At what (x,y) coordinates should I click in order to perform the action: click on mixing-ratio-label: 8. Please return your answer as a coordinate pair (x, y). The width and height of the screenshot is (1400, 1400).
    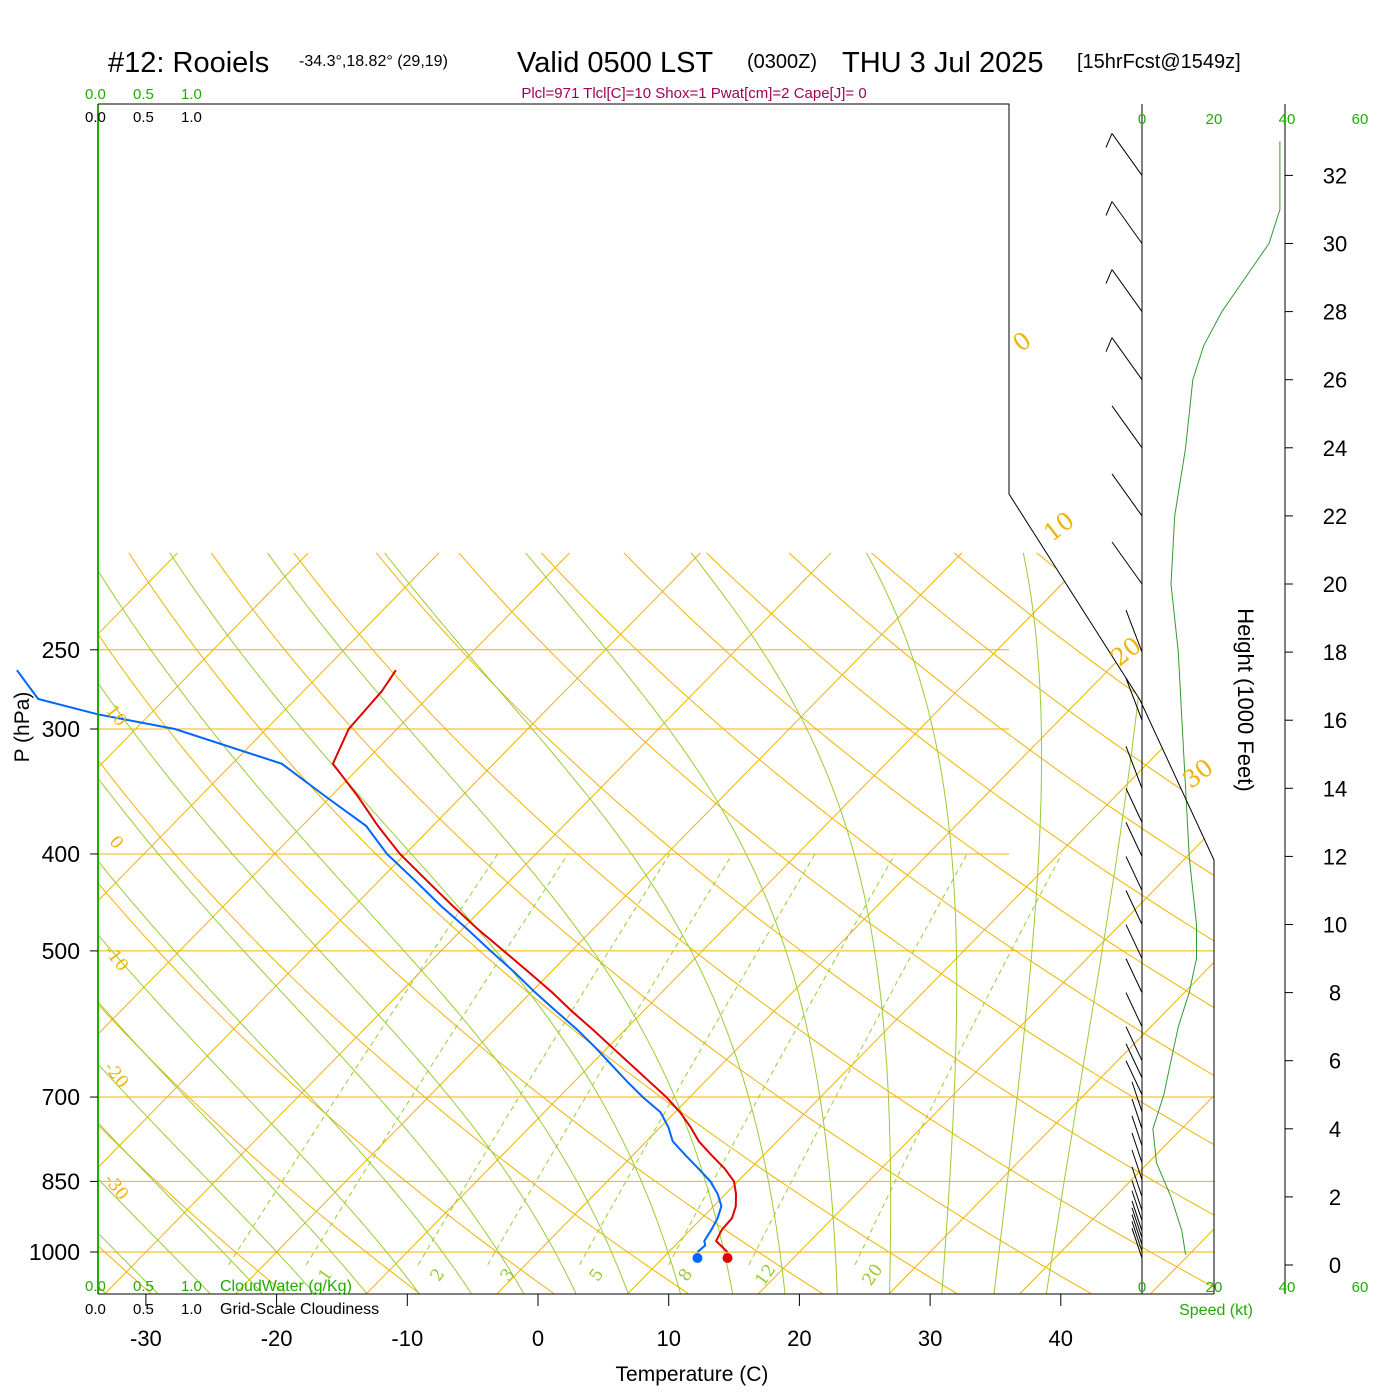
    Looking at the image, I should click on (686, 1275).